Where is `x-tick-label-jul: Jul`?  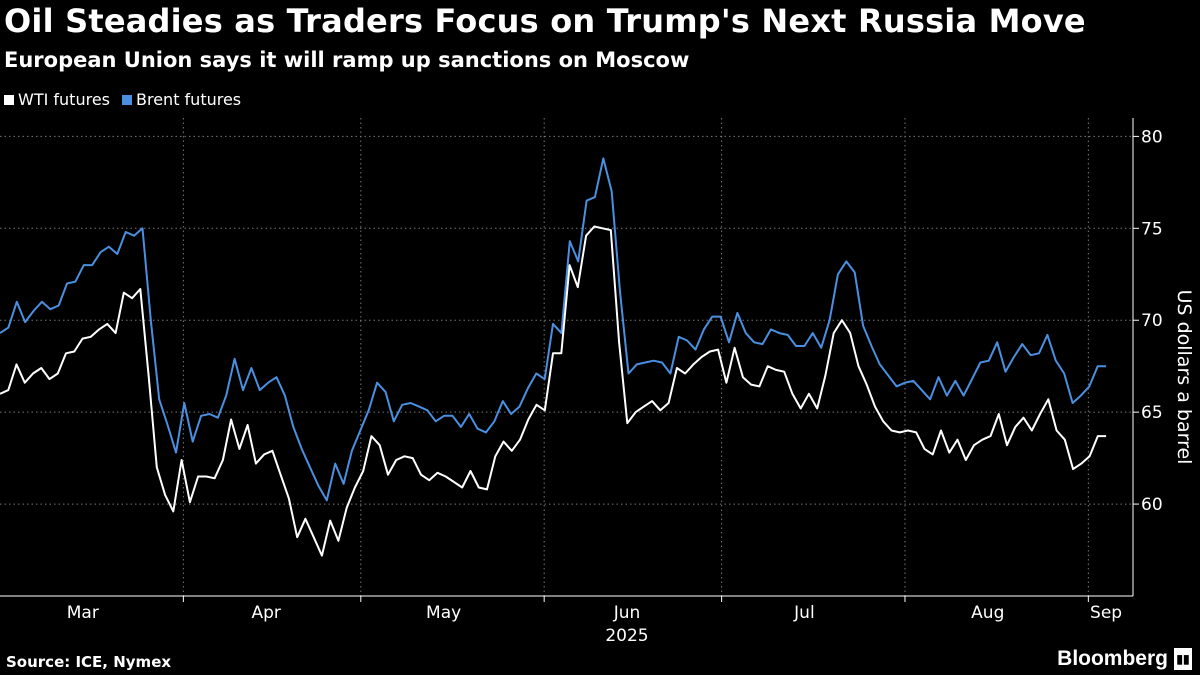 x-tick-label-jul: Jul is located at coordinates (804, 613).